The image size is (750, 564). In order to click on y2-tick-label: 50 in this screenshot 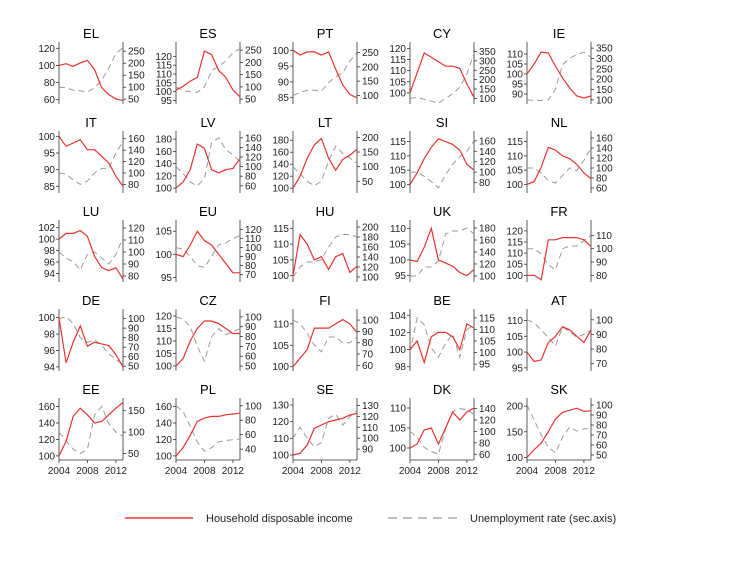, I will do `click(134, 100)`.